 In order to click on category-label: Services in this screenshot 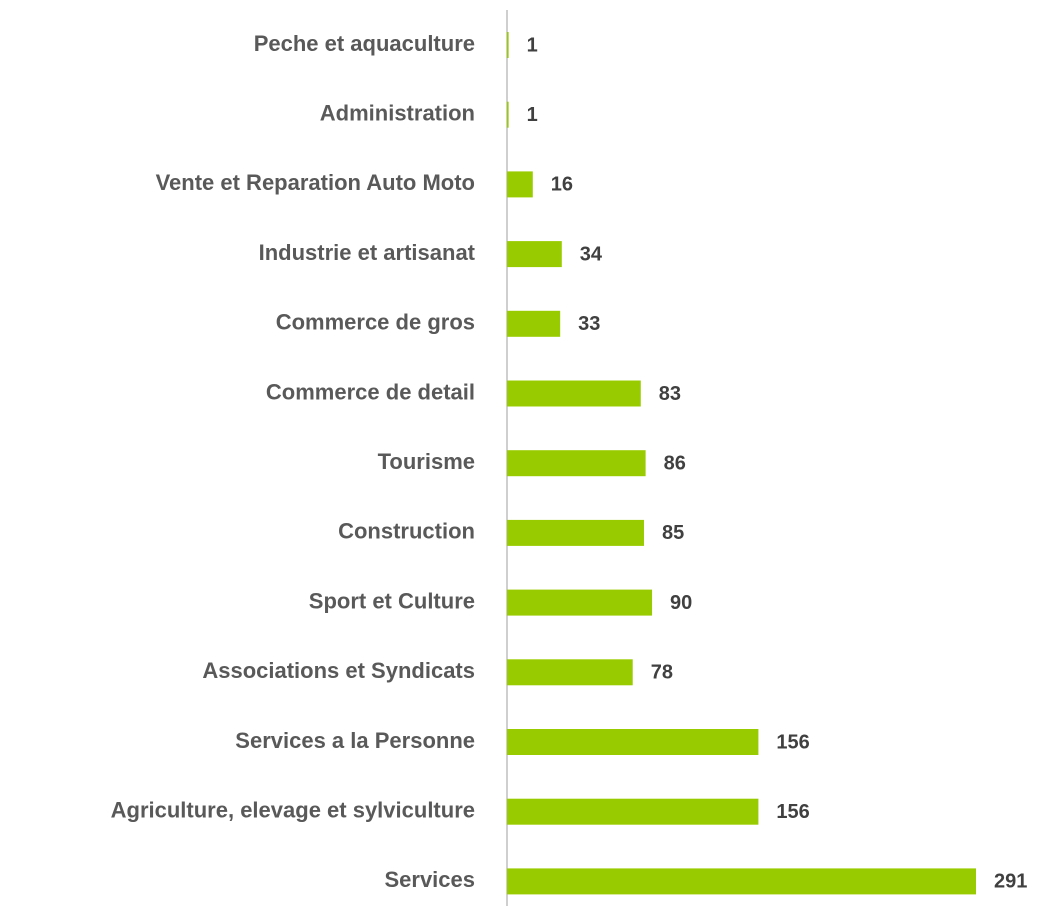, I will do `click(429, 879)`.